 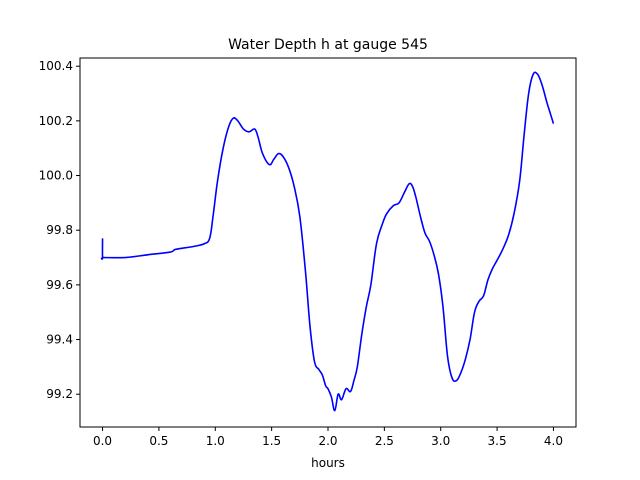 What do you see at coordinates (56, 121) in the screenshot?
I see `y-tick-label: 100.2` at bounding box center [56, 121].